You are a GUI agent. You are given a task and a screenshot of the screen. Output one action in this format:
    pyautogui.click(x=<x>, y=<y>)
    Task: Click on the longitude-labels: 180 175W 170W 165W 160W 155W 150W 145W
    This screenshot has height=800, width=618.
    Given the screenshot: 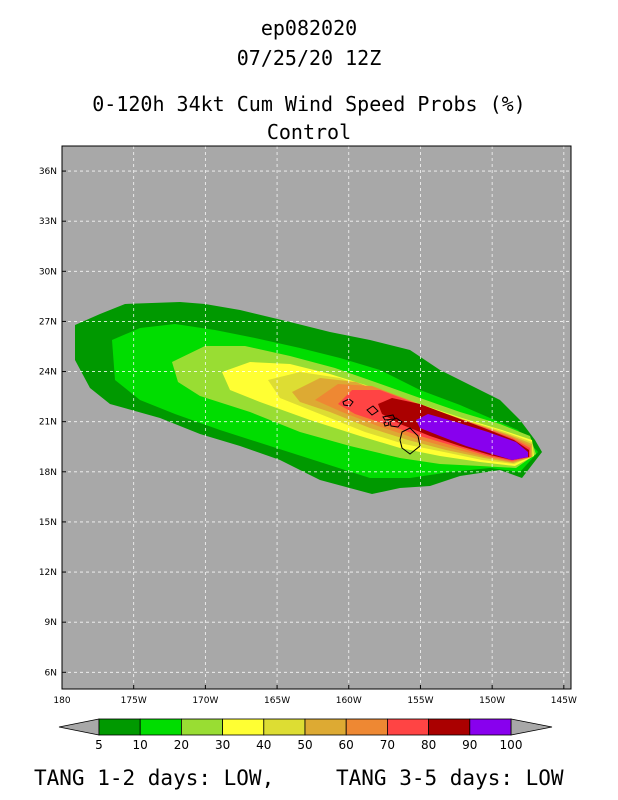 What is the action you would take?
    pyautogui.click(x=315, y=695)
    